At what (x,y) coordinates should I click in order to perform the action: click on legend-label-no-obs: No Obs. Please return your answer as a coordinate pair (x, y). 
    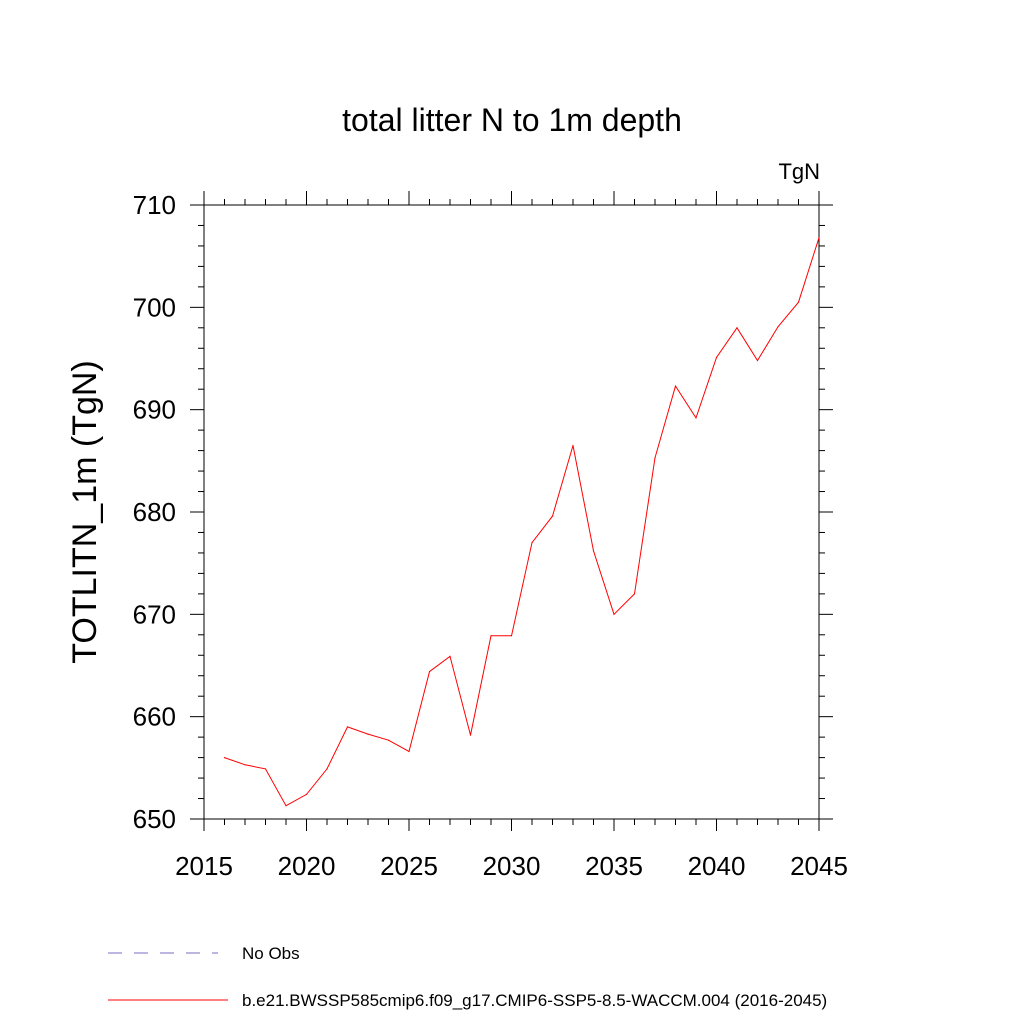
    Looking at the image, I should click on (271, 953).